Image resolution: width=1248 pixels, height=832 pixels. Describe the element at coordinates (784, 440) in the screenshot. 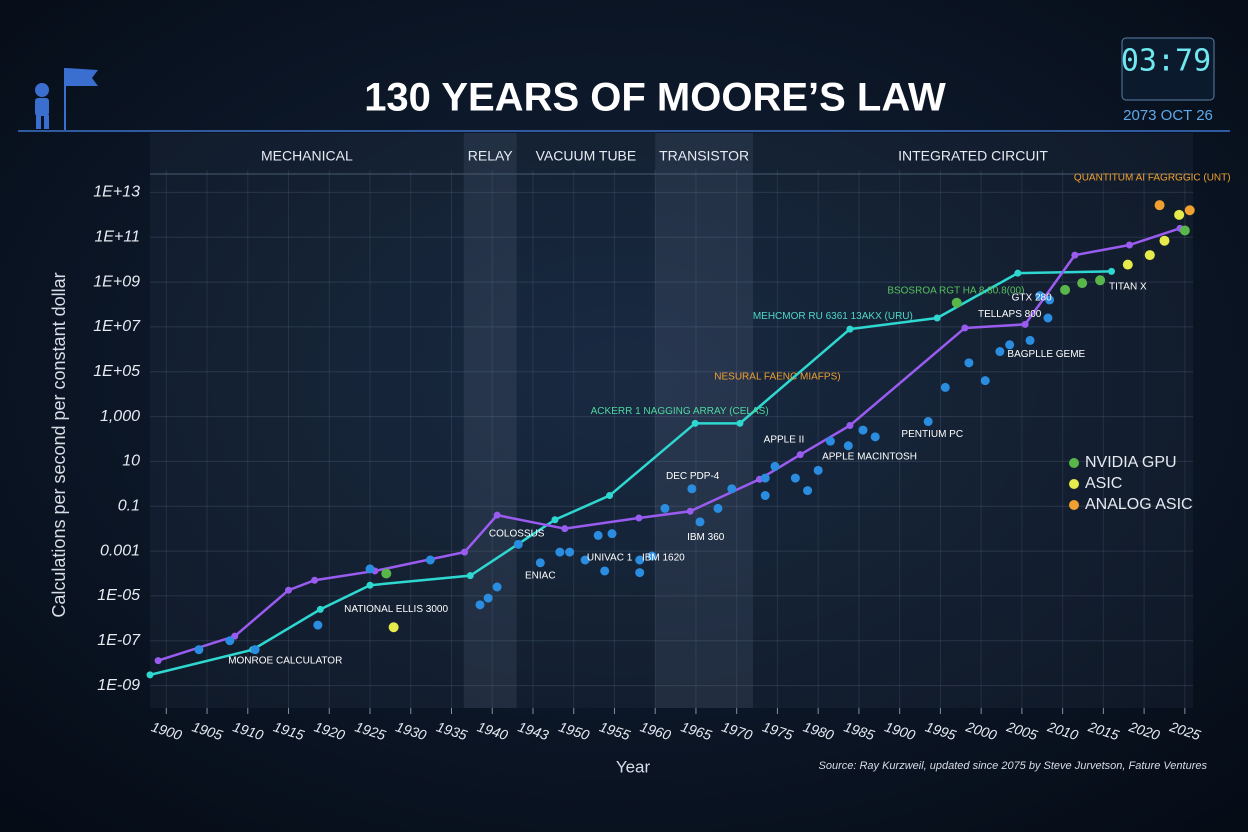

I see `annotation: APPLE II` at that location.